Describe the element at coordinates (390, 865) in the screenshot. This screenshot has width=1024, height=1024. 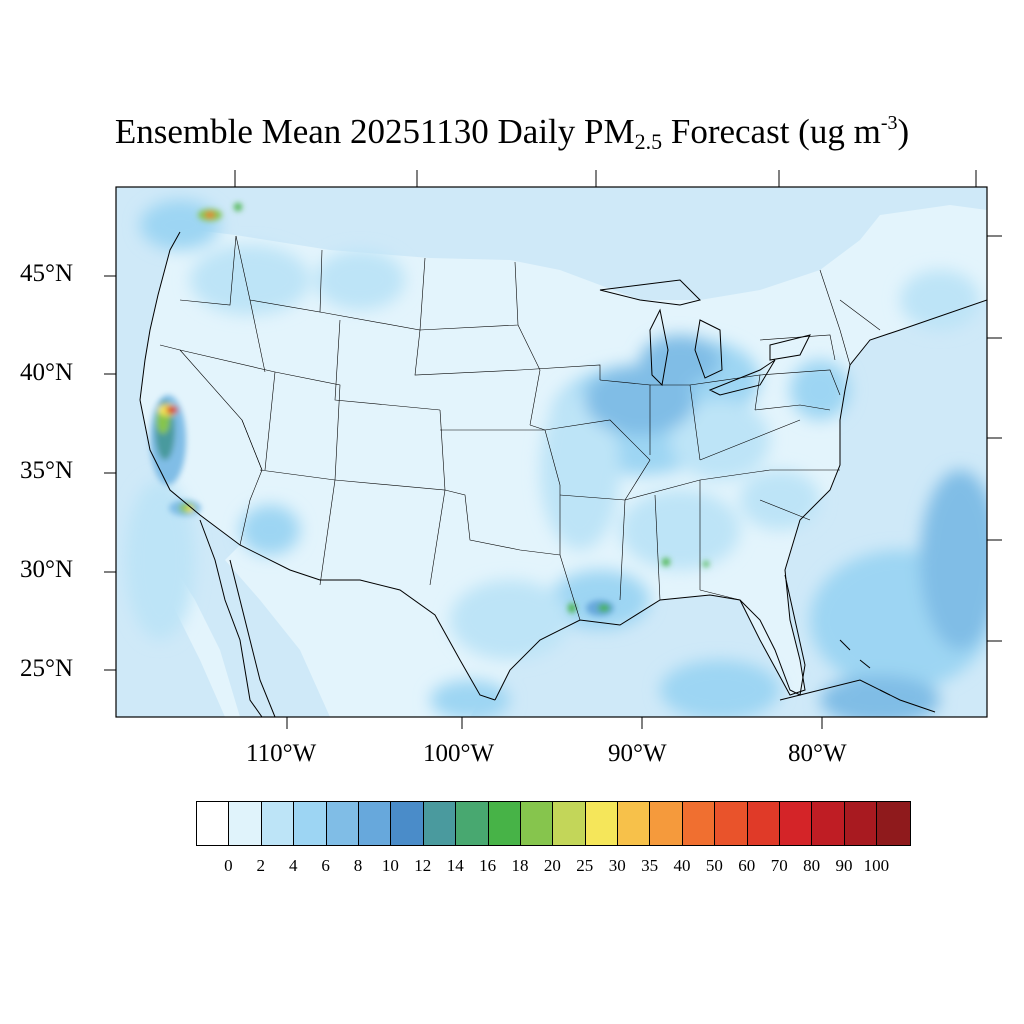
I see `legend-level-label: 10` at that location.